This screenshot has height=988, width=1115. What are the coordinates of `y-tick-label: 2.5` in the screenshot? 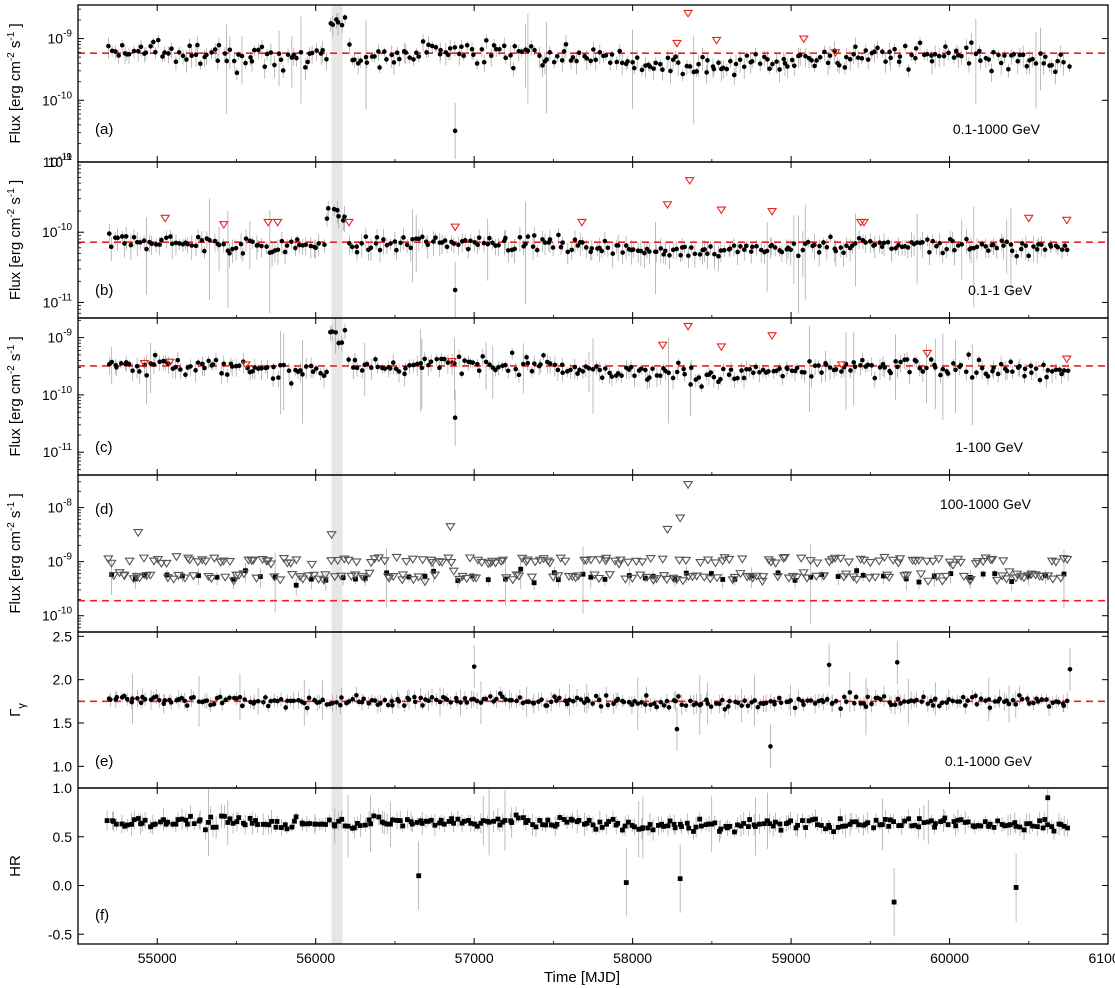 It's located at (63, 636).